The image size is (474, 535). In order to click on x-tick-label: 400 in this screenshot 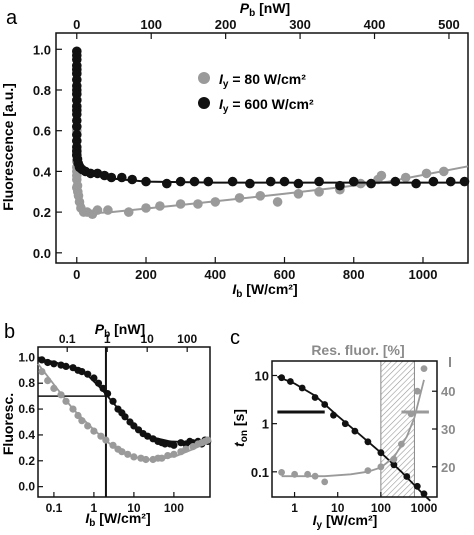, I will do `click(215, 274)`.